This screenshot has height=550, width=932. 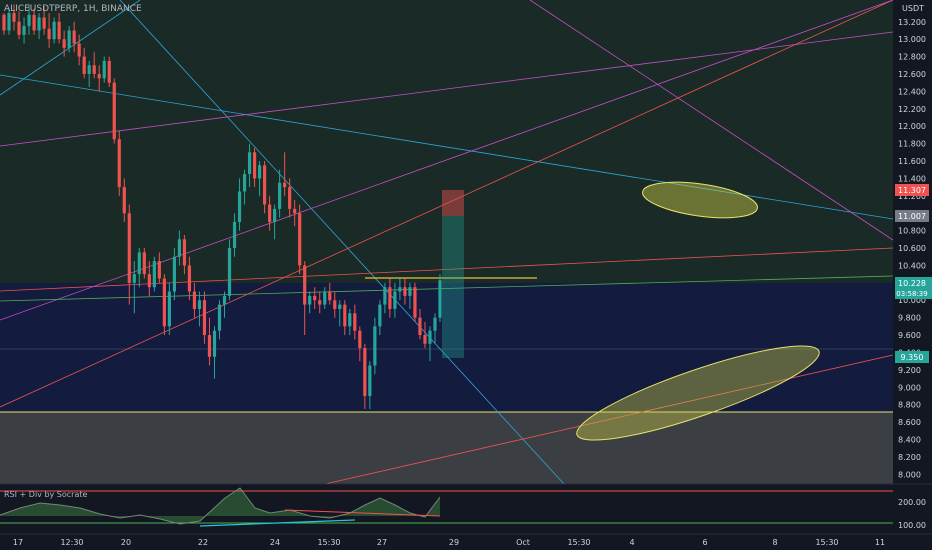 What do you see at coordinates (912, 178) in the screenshot?
I see `price-tick: 11.400` at bounding box center [912, 178].